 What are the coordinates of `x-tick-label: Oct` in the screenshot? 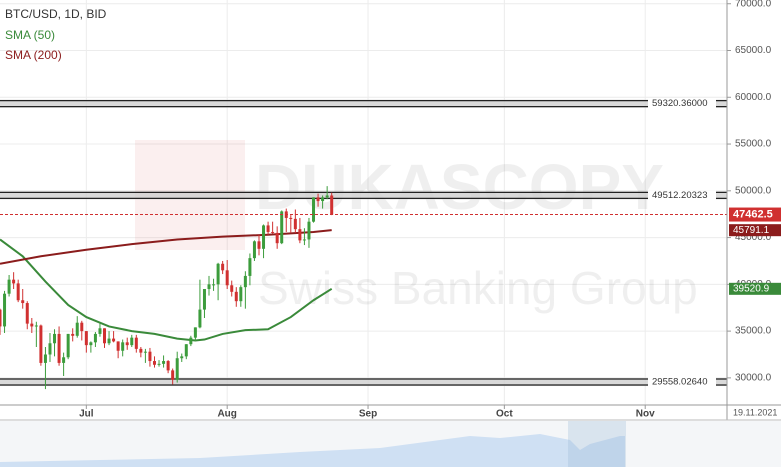 It's located at (504, 414).